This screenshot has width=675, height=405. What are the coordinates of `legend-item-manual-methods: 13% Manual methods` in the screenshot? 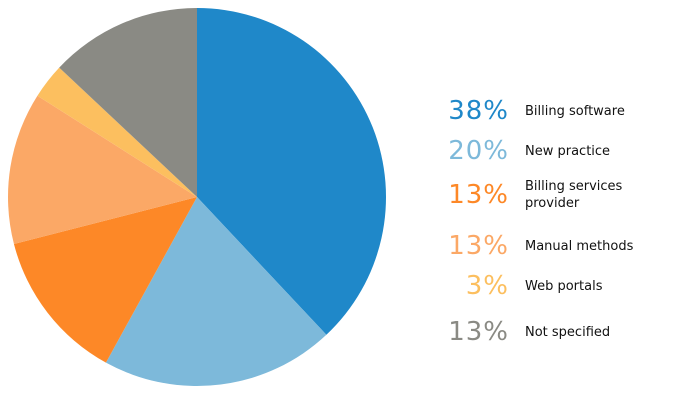 It's located at (547, 246).